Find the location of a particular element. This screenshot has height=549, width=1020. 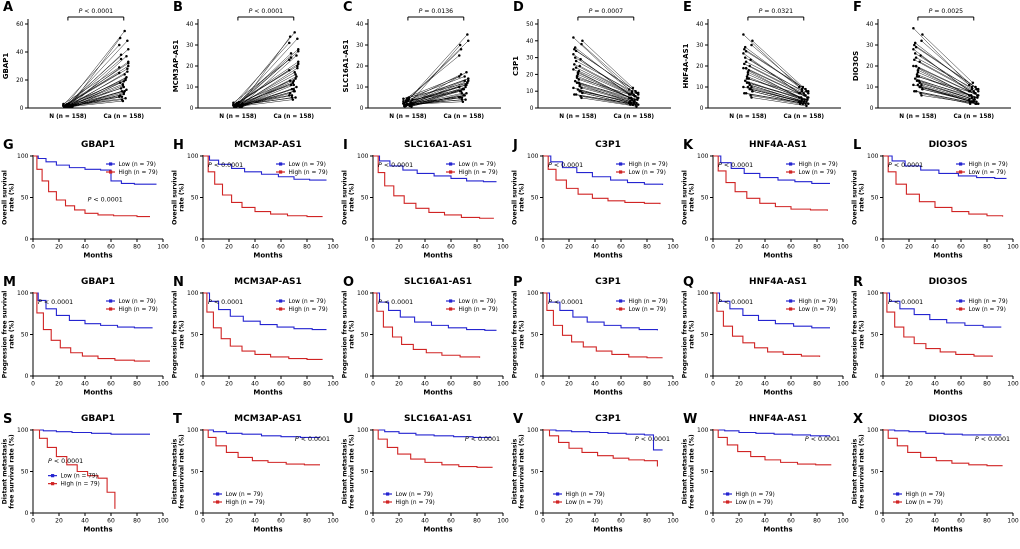

panel-letter: J is located at coordinates (515, 145).